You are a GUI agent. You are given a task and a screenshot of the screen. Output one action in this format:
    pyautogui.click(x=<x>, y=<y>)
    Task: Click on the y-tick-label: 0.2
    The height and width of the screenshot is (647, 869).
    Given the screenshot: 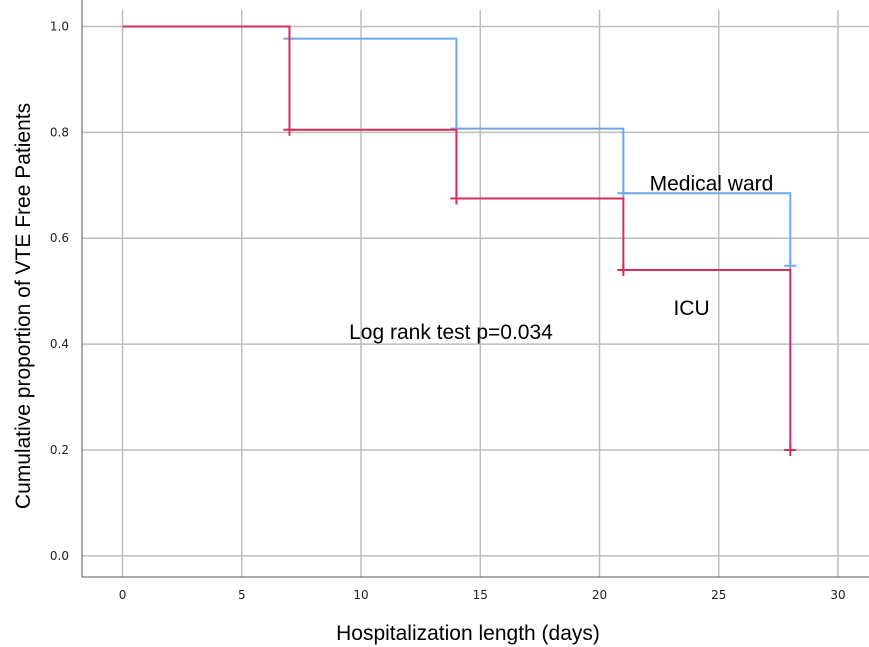 What is the action you would take?
    pyautogui.click(x=59, y=450)
    